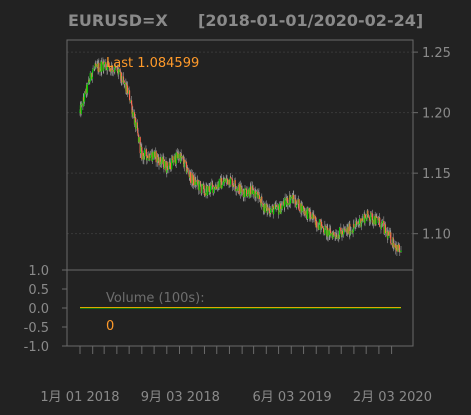 The width and height of the screenshot is (471, 415). I want to click on volume-y-tick-label: 1.0, so click(38, 271).